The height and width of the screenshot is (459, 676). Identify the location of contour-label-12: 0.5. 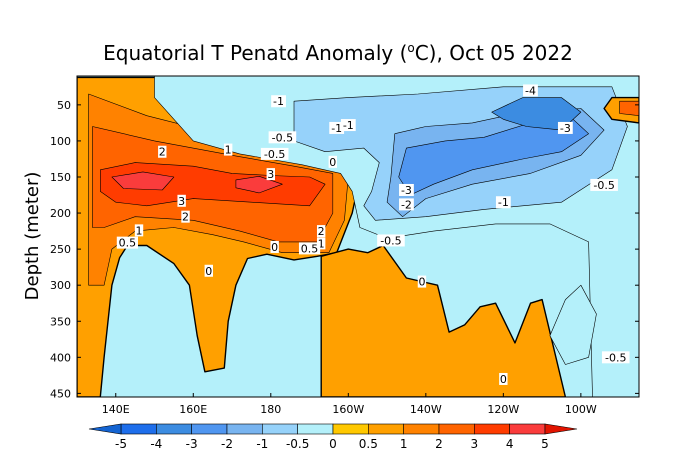
(127, 243).